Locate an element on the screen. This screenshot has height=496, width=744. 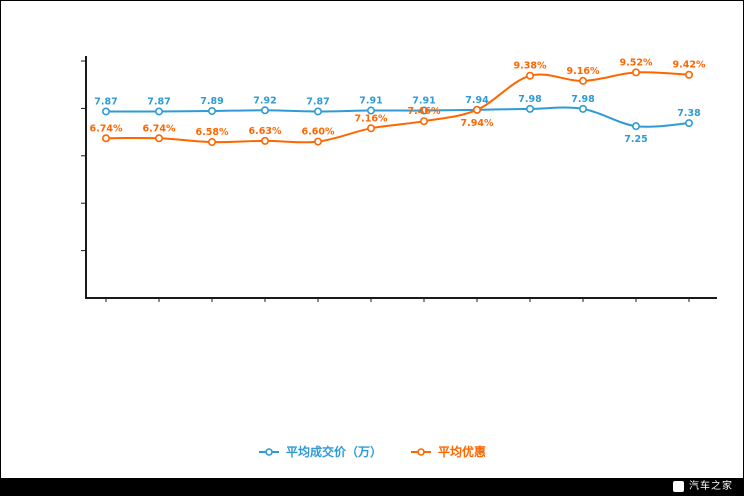
chart-legend: 平均成交价（万） 平均优惠 is located at coordinates (372, 451).